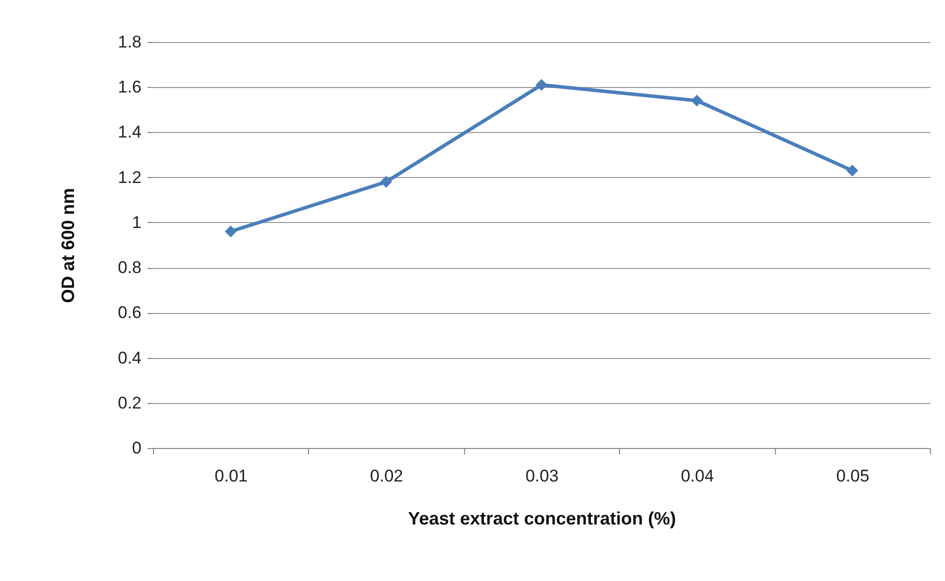 This screenshot has height=581, width=945. What do you see at coordinates (853, 476) in the screenshot?
I see `x-tick-label: 0.05` at bounding box center [853, 476].